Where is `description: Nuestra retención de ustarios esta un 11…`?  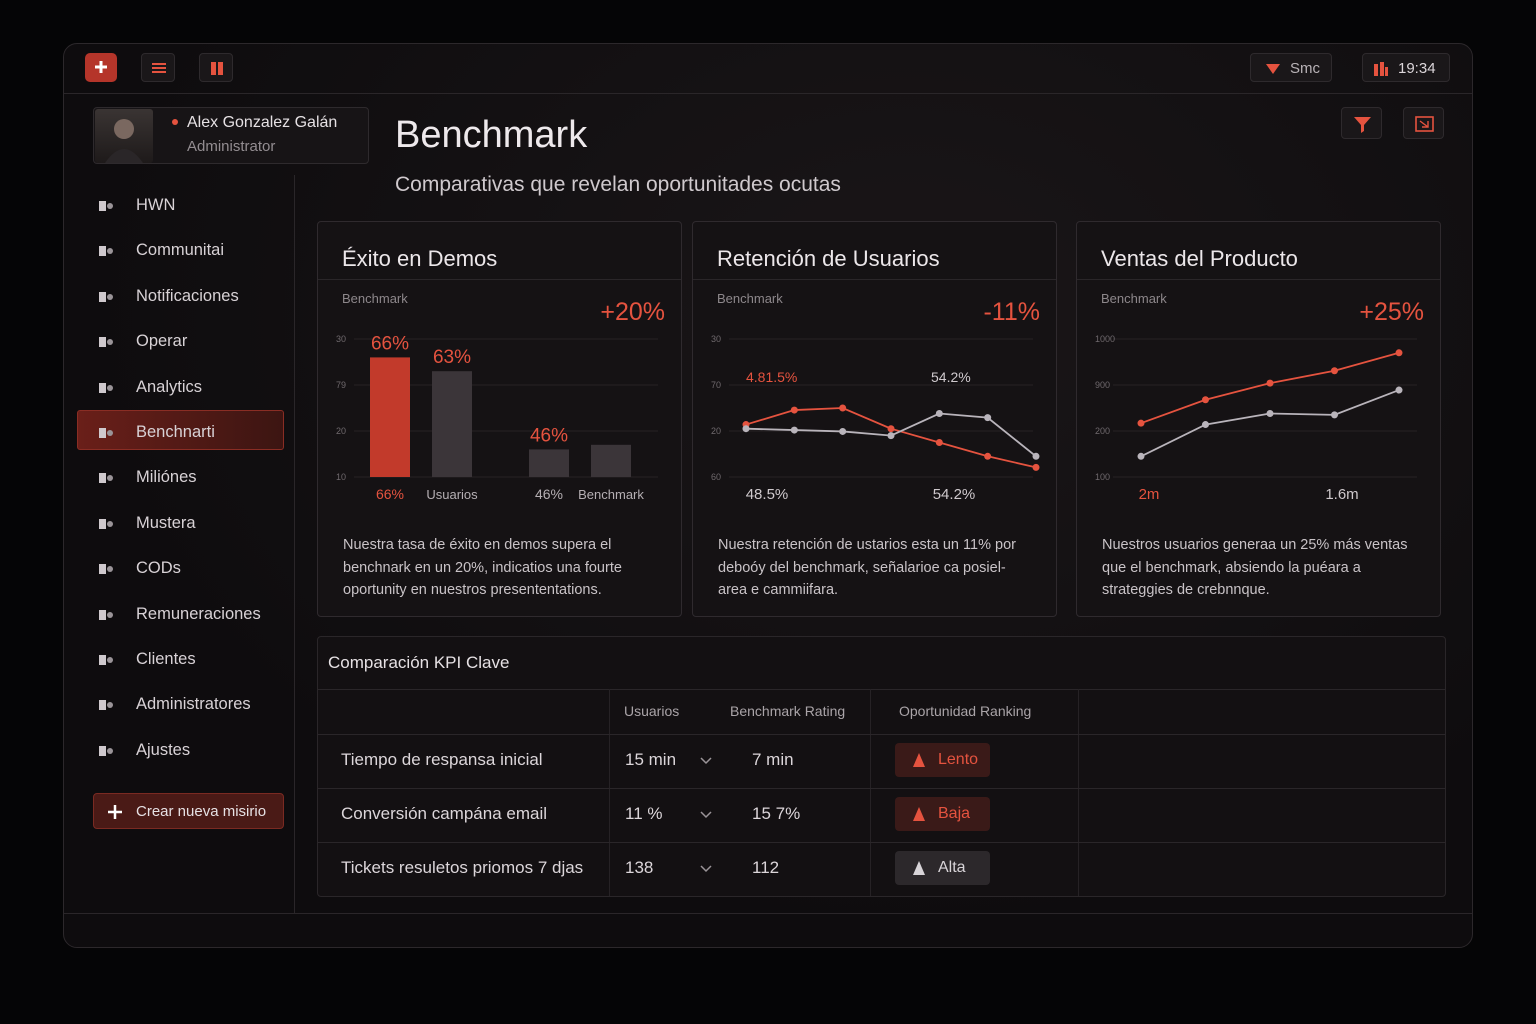 description: Nuestra retención de ustarios esta un 11… is located at coordinates (867, 568).